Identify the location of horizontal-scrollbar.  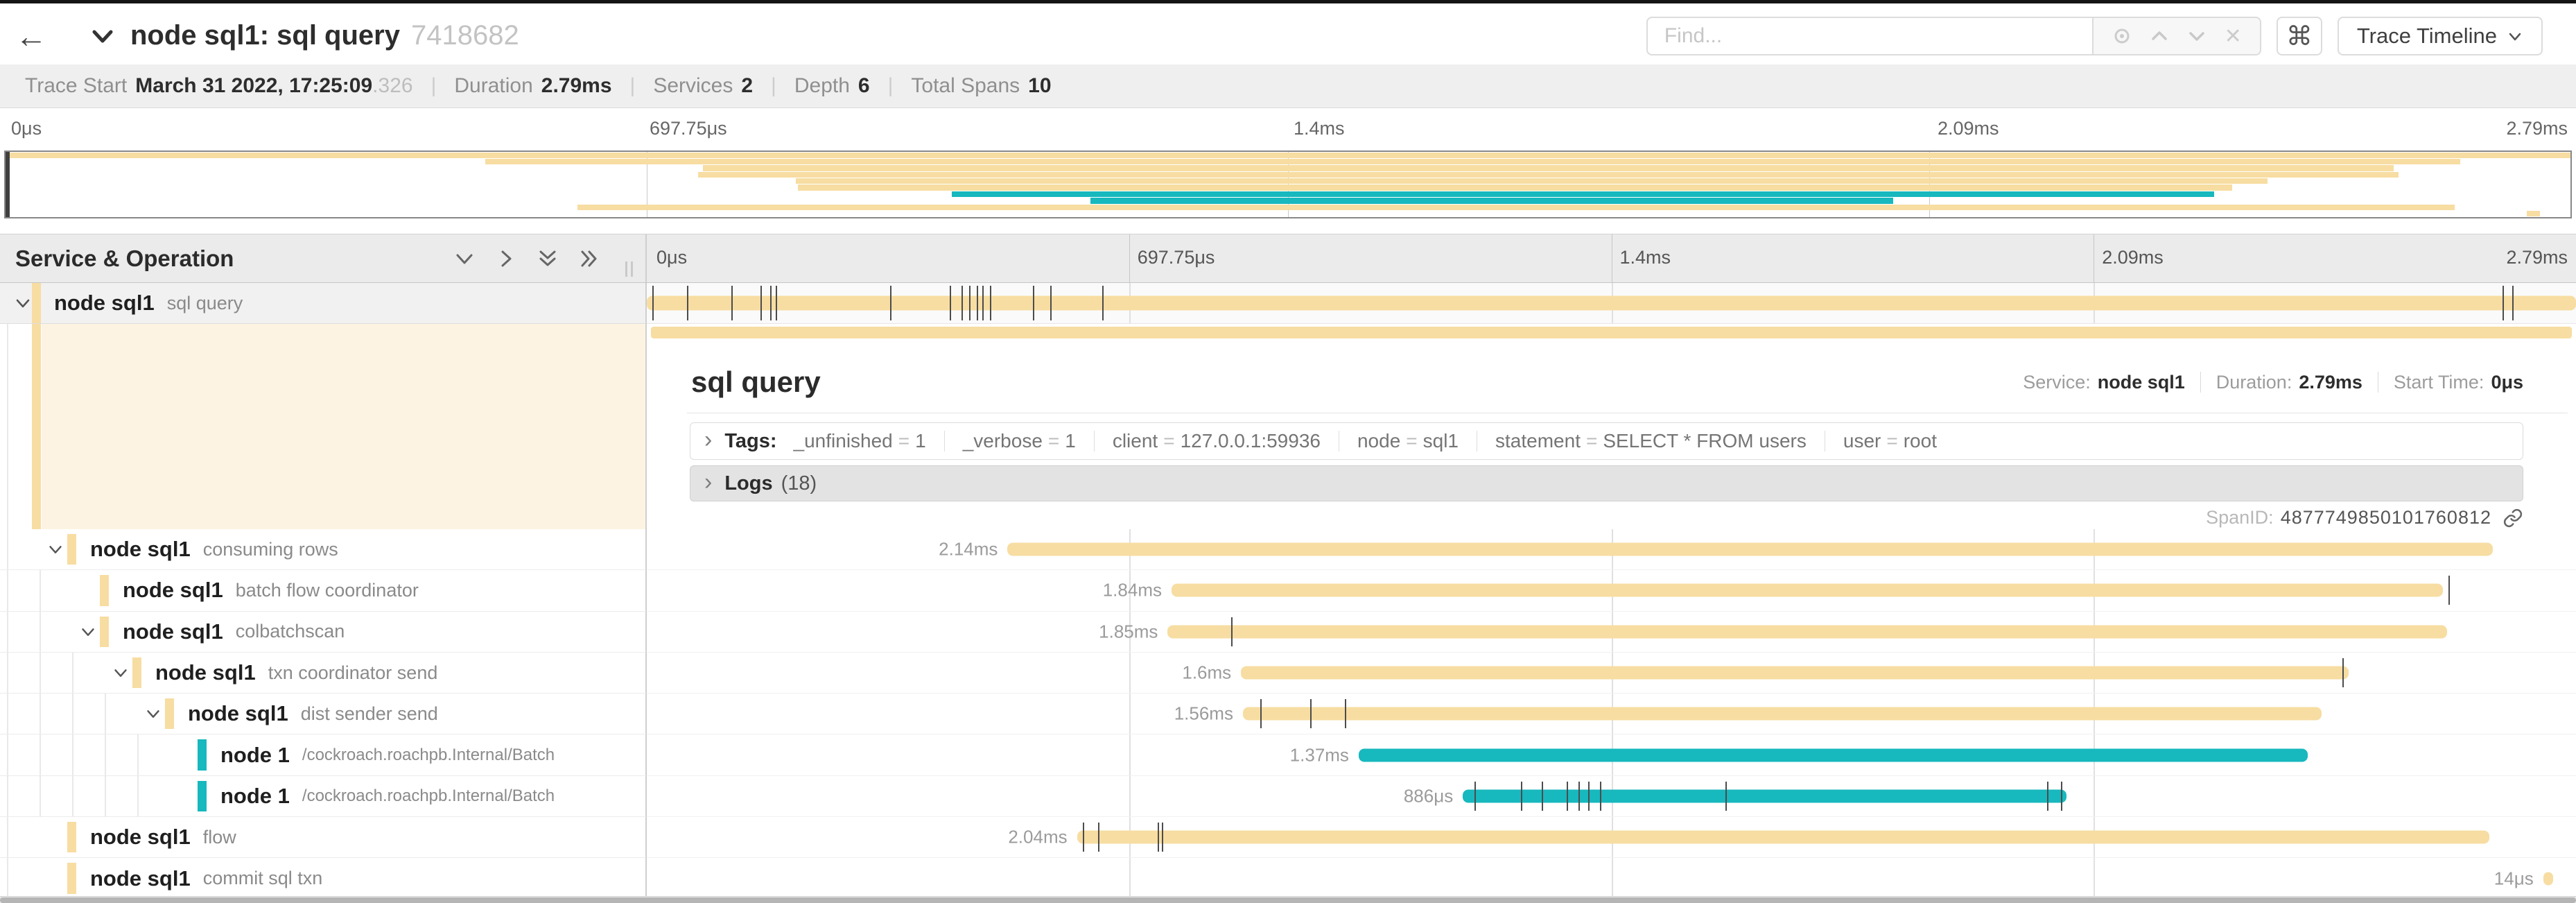
(1288, 900).